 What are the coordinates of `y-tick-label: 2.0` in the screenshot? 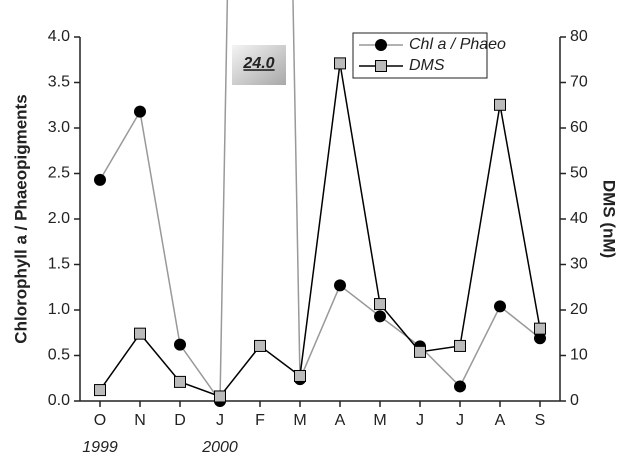 It's located at (59, 218).